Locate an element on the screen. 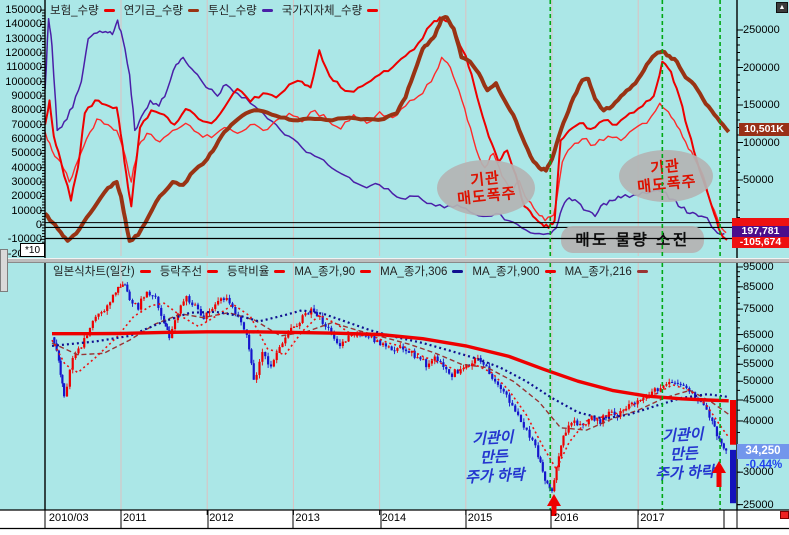 The image size is (789, 535). top-left-axis-label: 30000 is located at coordinates (26, 182).